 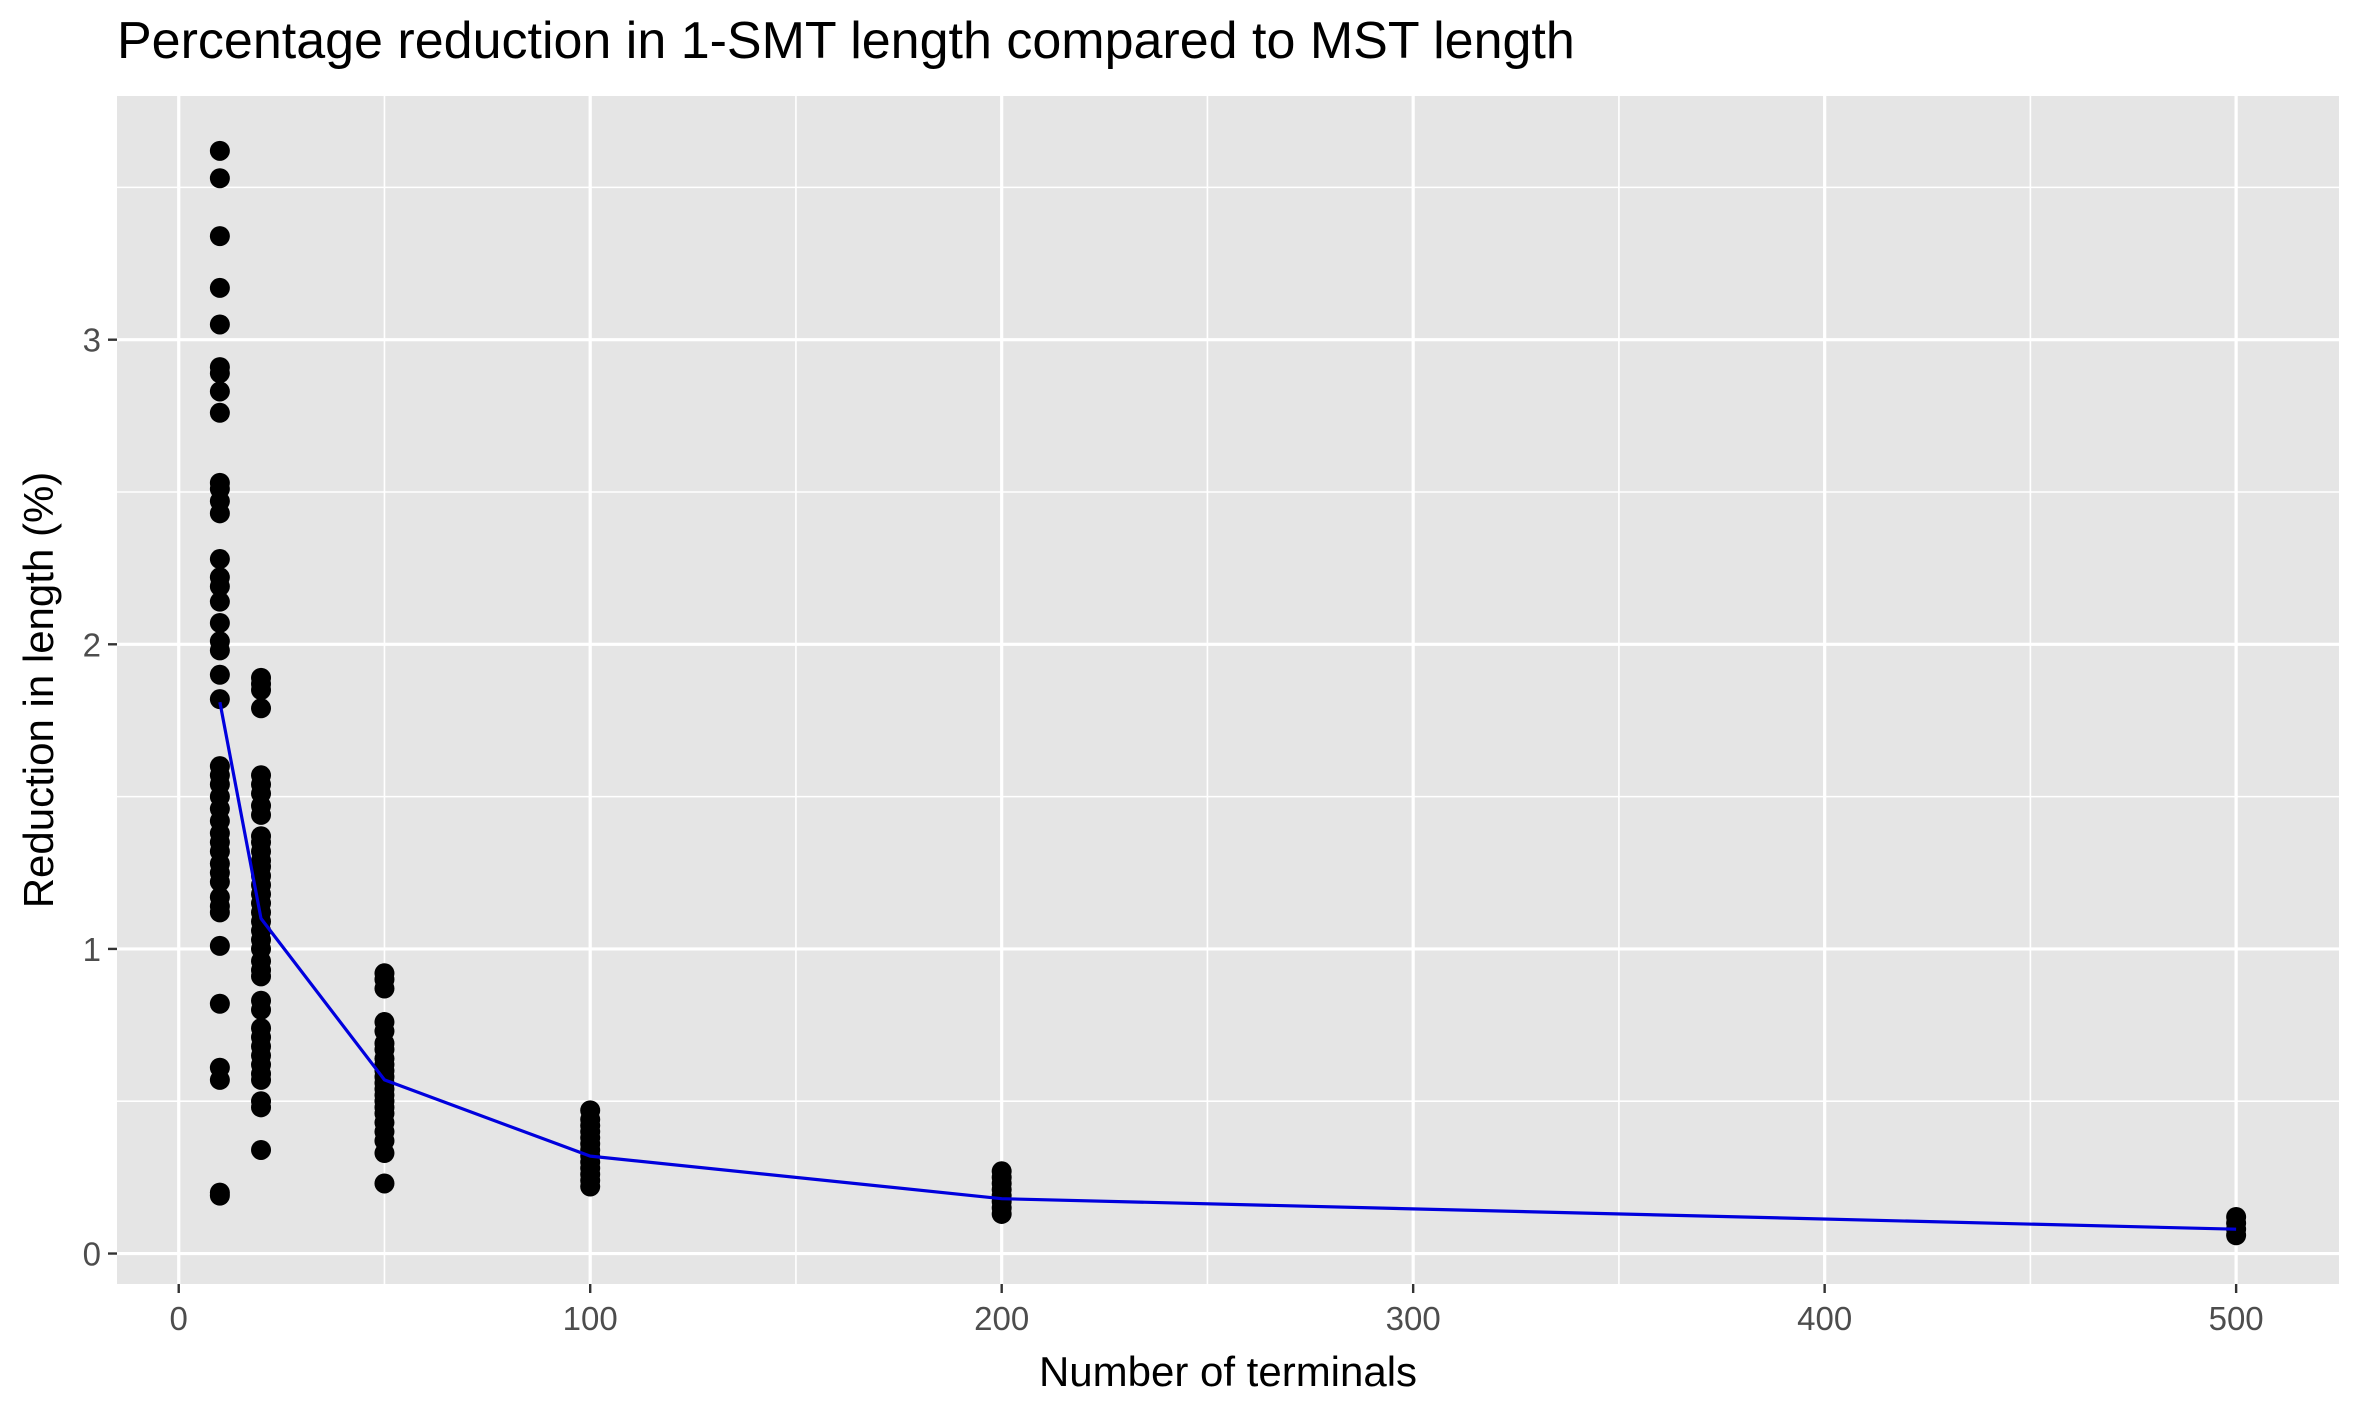 I want to click on x-tick-label: 300, so click(x=1413, y=1318).